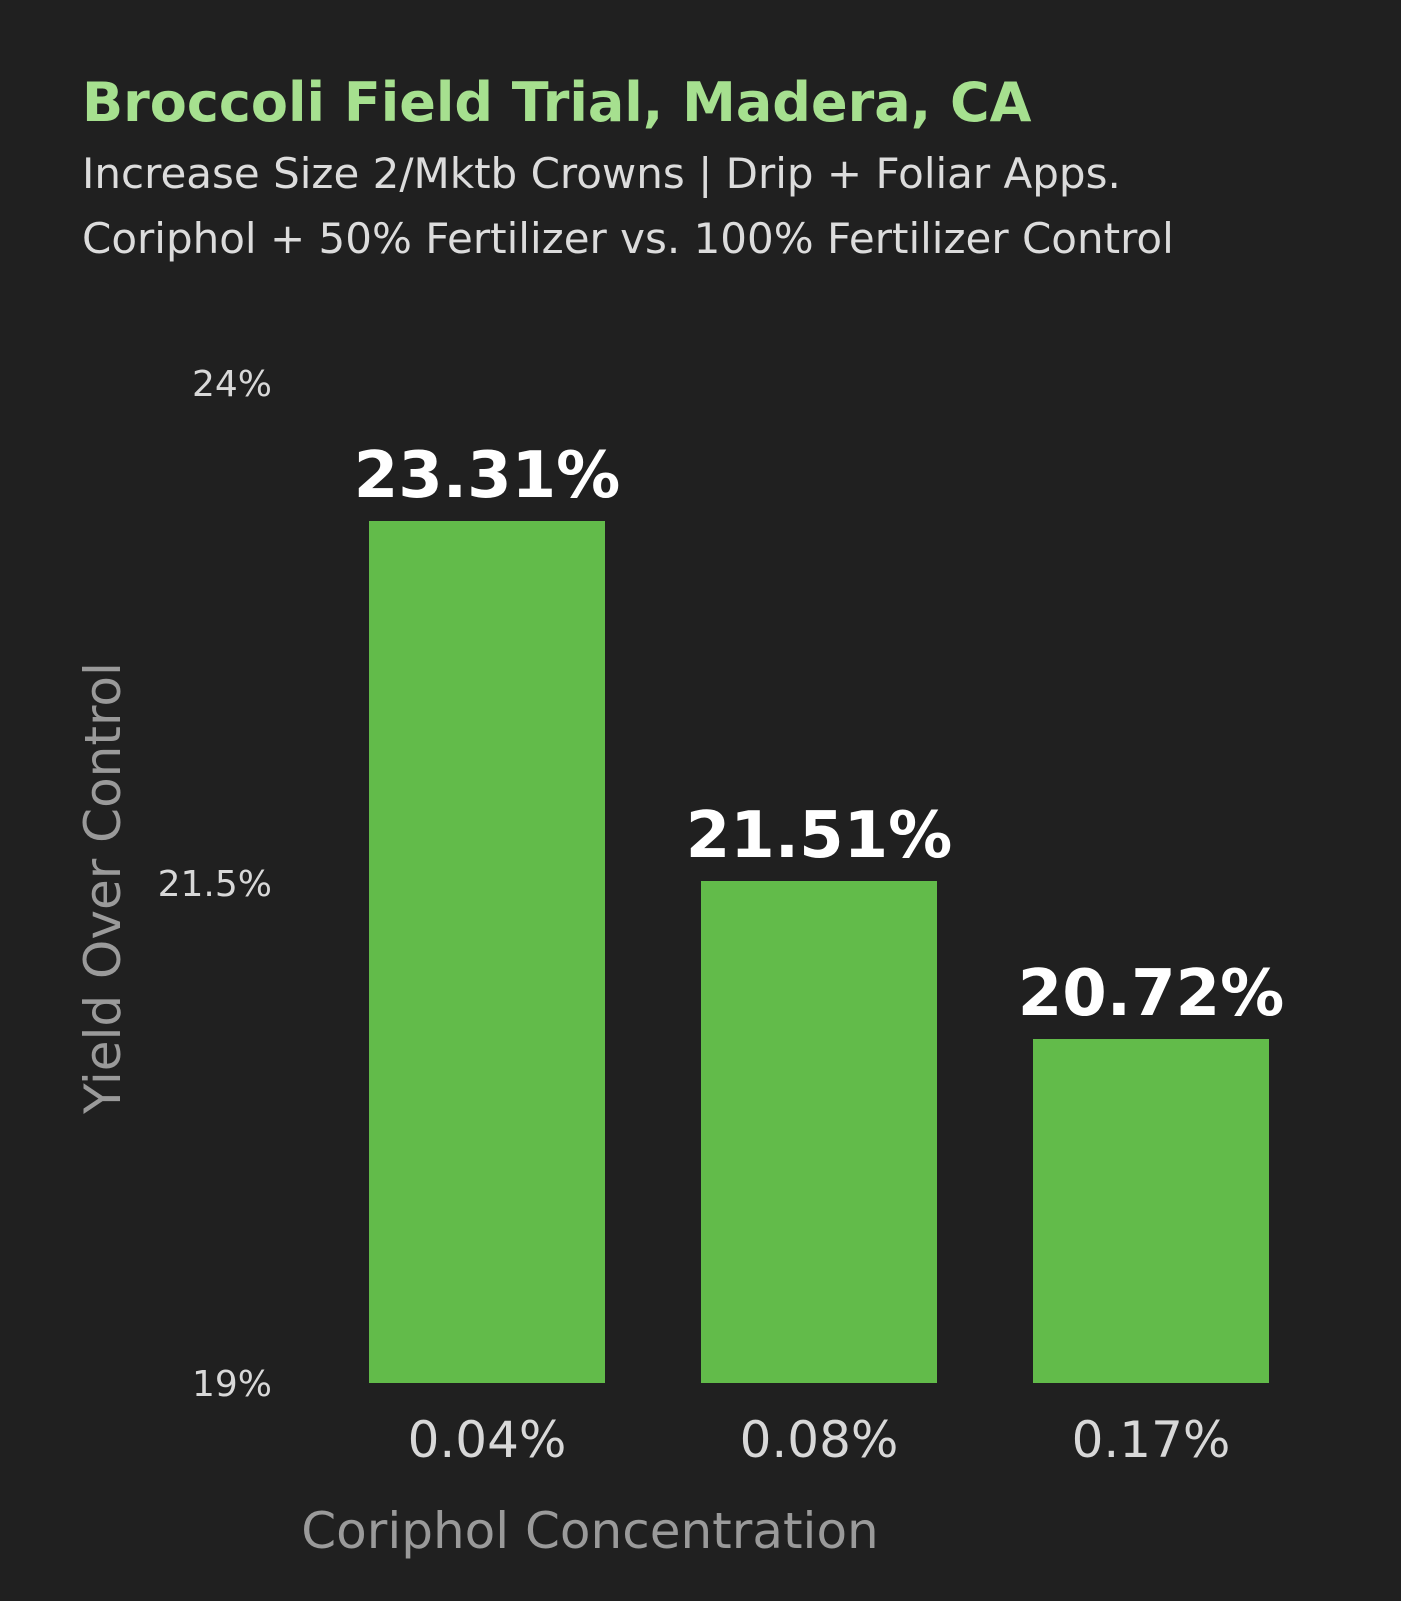  Describe the element at coordinates (487, 1440) in the screenshot. I see `x-category-label: 0.04%` at that location.